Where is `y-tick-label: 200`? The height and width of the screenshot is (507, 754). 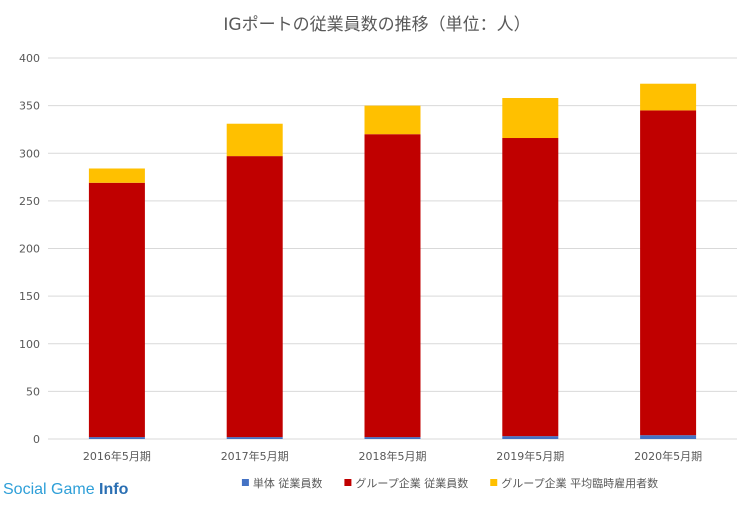 y-tick-label: 200 is located at coordinates (29, 249).